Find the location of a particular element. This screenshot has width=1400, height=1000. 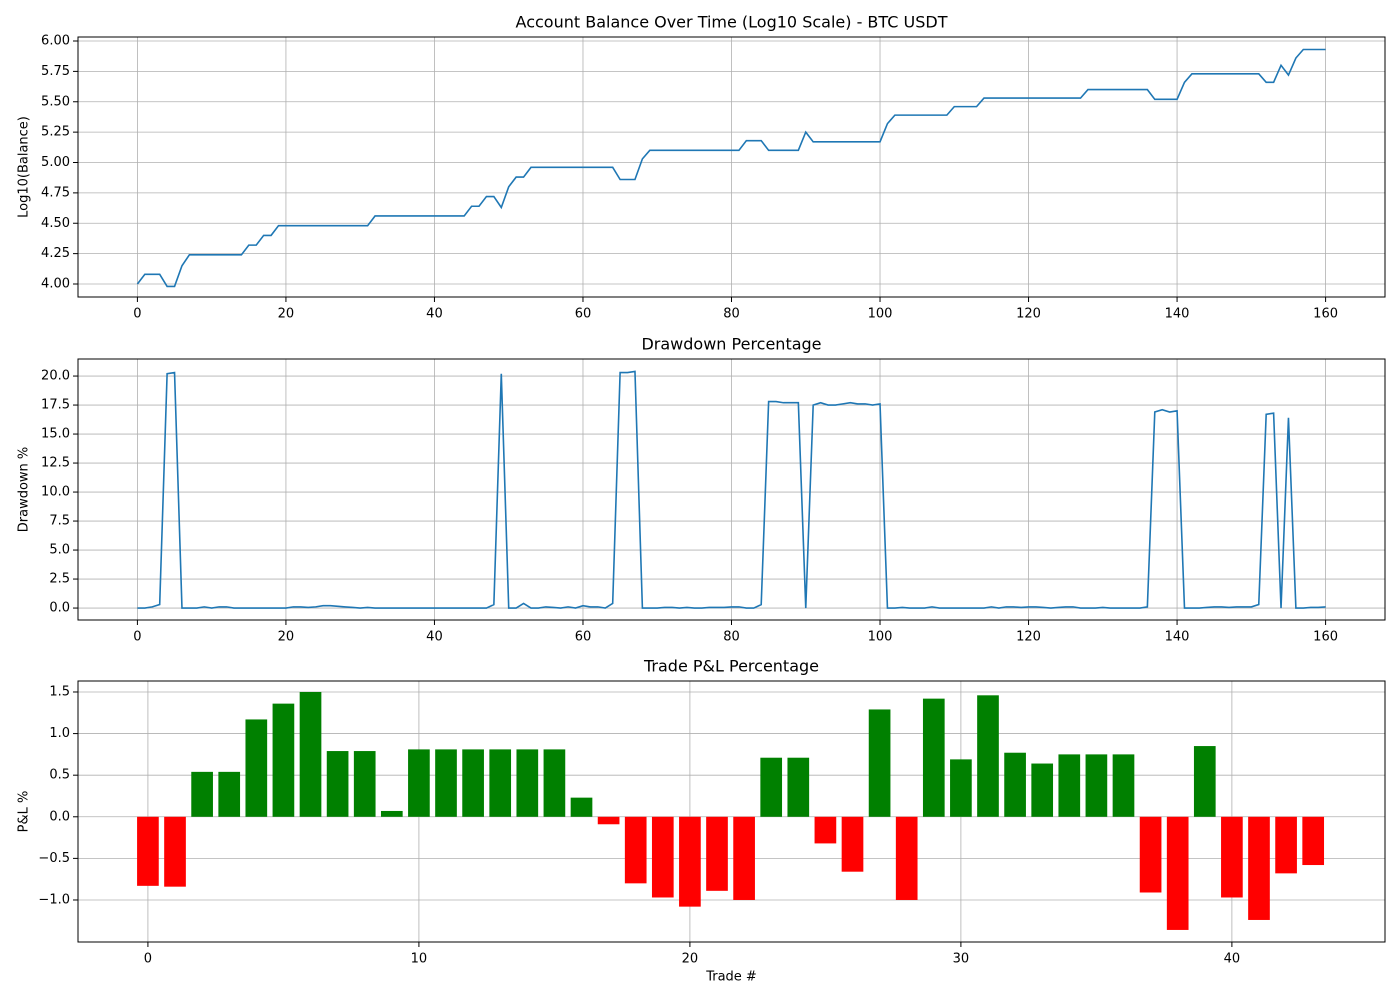

y-tick-label: 2.5 is located at coordinates (59, 579).